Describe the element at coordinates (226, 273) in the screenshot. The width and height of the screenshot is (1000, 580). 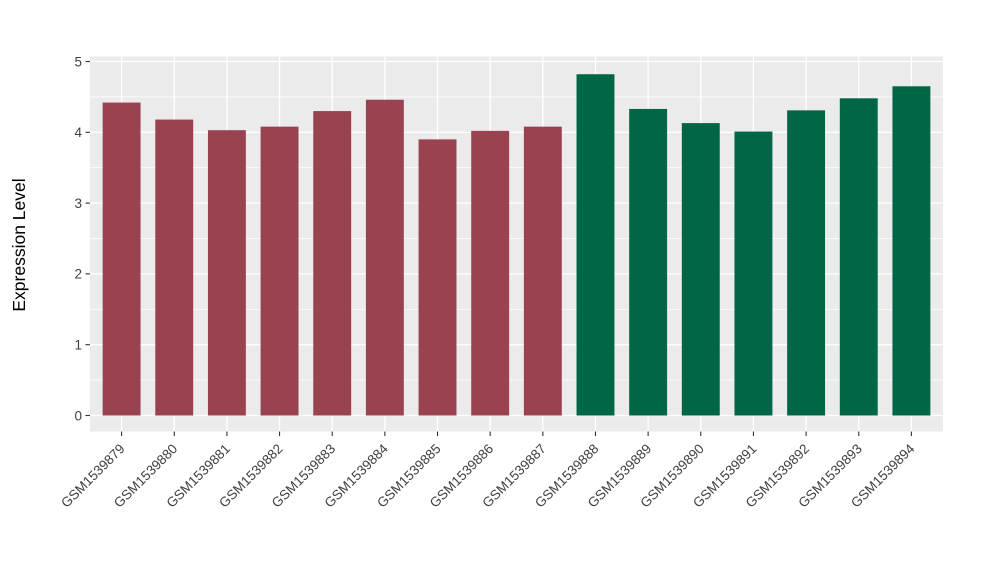
I see `bar-GSM1539881` at that location.